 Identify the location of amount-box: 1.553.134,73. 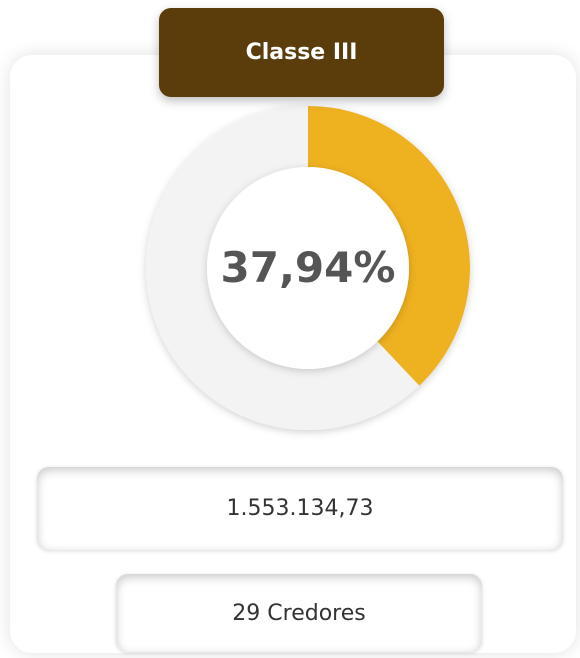
(300, 508).